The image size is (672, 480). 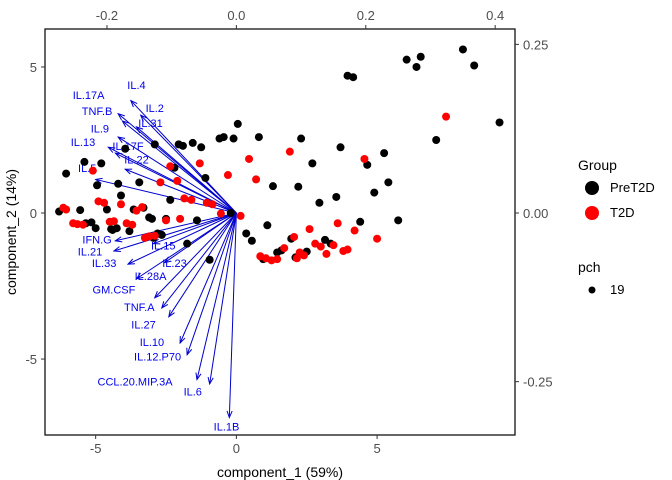 What do you see at coordinates (622, 212) in the screenshot?
I see `legend-entry-label: T2D` at bounding box center [622, 212].